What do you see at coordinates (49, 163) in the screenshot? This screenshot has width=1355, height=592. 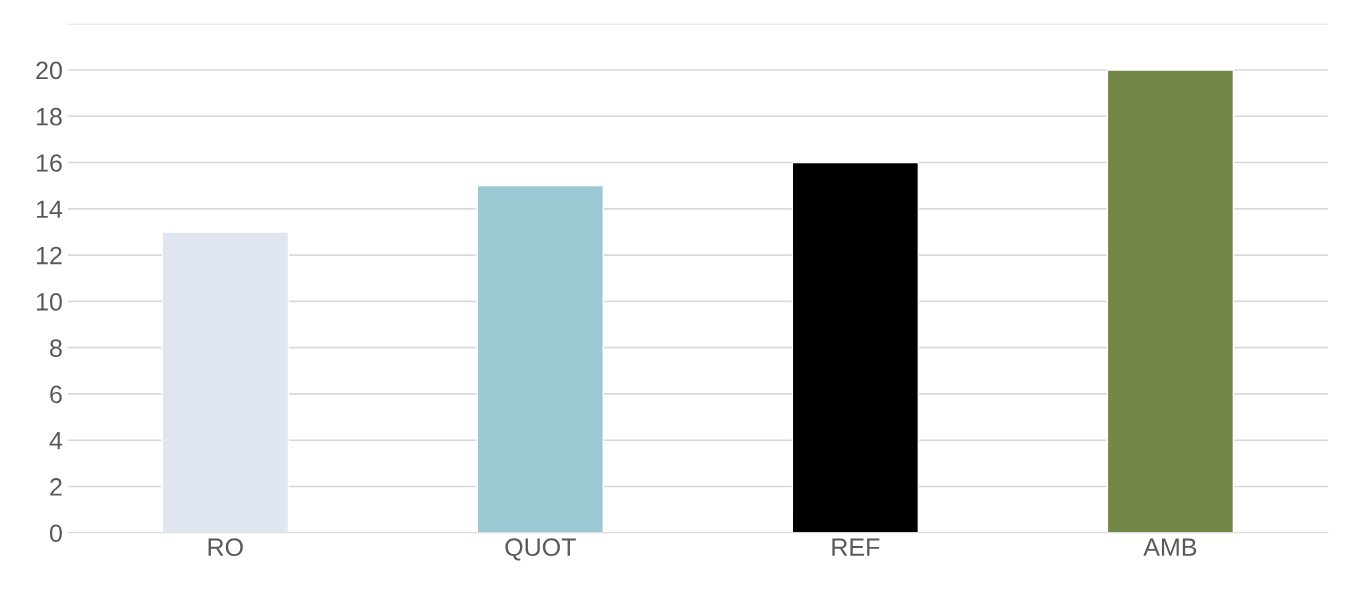 I see `y-tick-label: 16` at bounding box center [49, 163].